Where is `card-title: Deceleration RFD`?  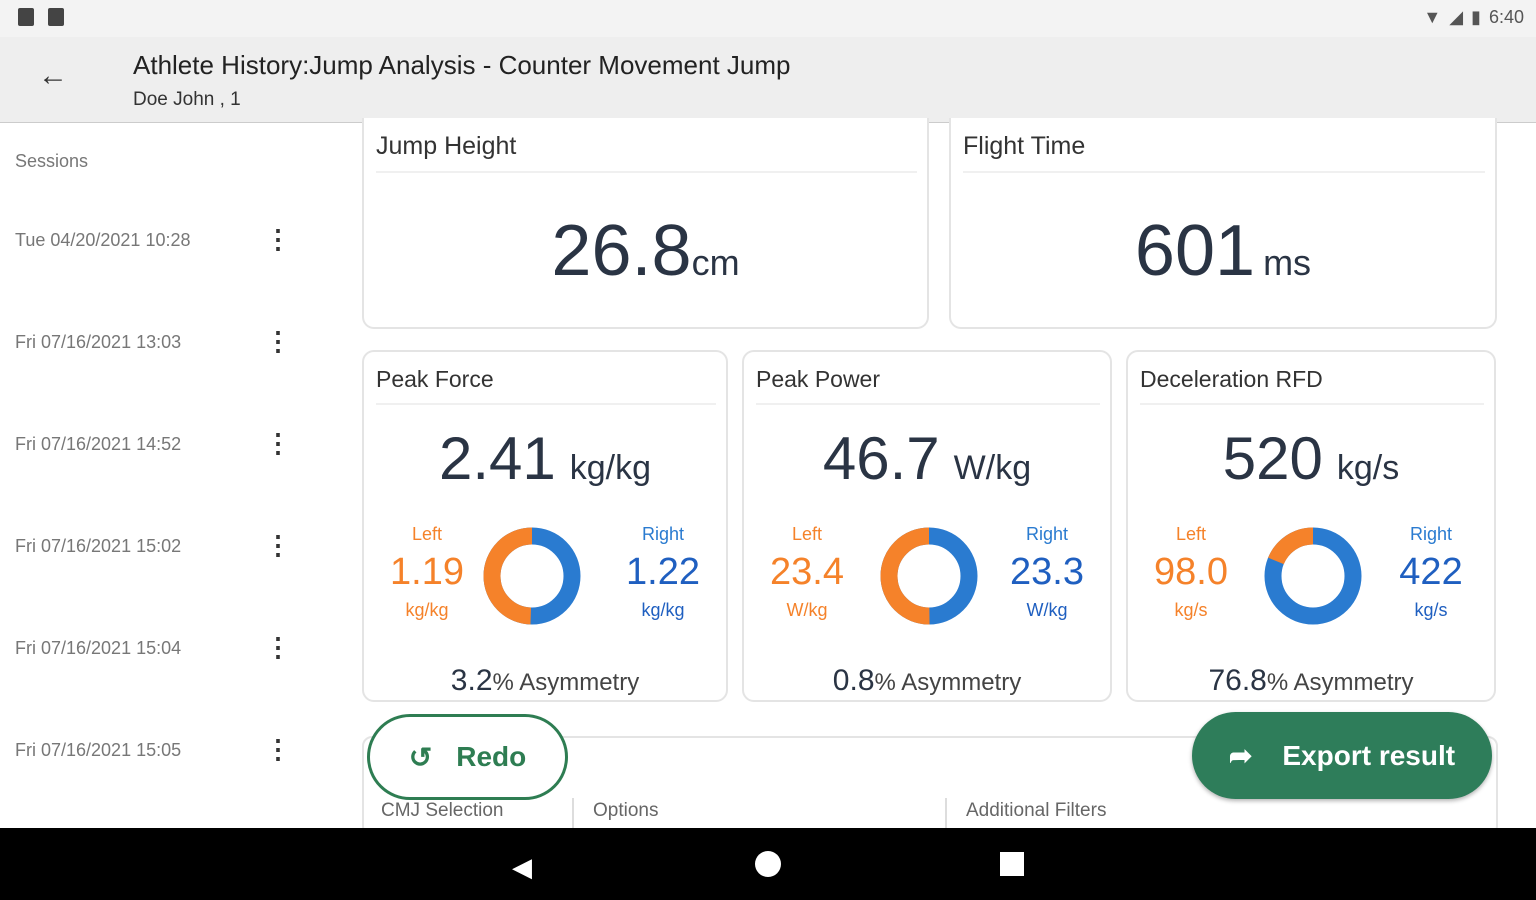
card-title: Deceleration RFD is located at coordinates (1312, 385).